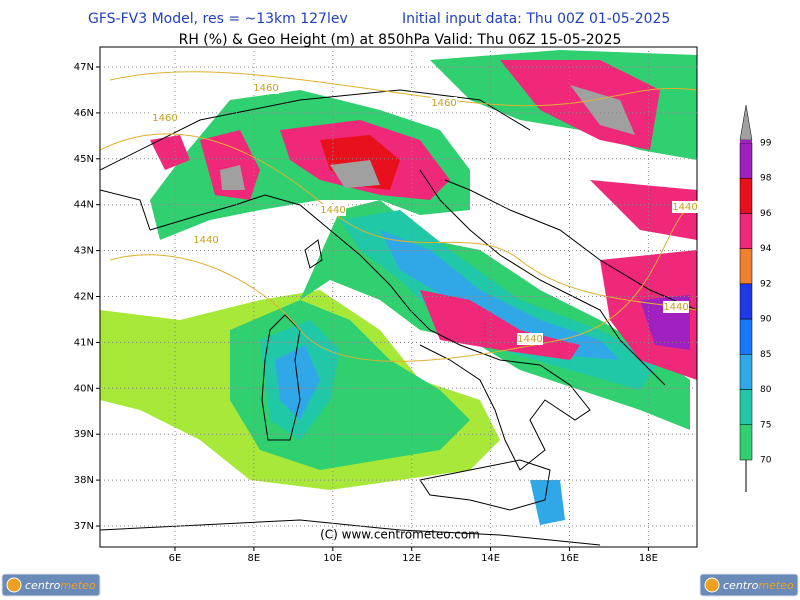 Image resolution: width=800 pixels, height=600 pixels. Describe the element at coordinates (765, 425) in the screenshot. I see `colorbar-label: 75` at that location.